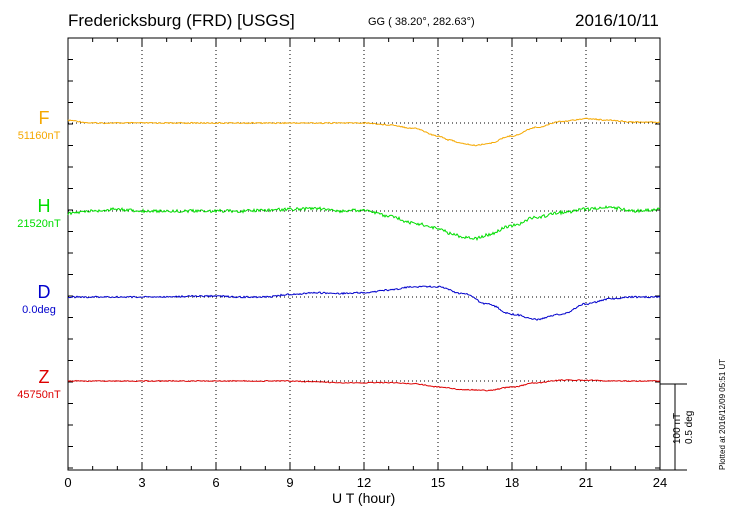 The height and width of the screenshot is (520, 730). Describe the element at coordinates (39, 224) in the screenshot. I see `component-baseline-h: 21520nT` at that location.